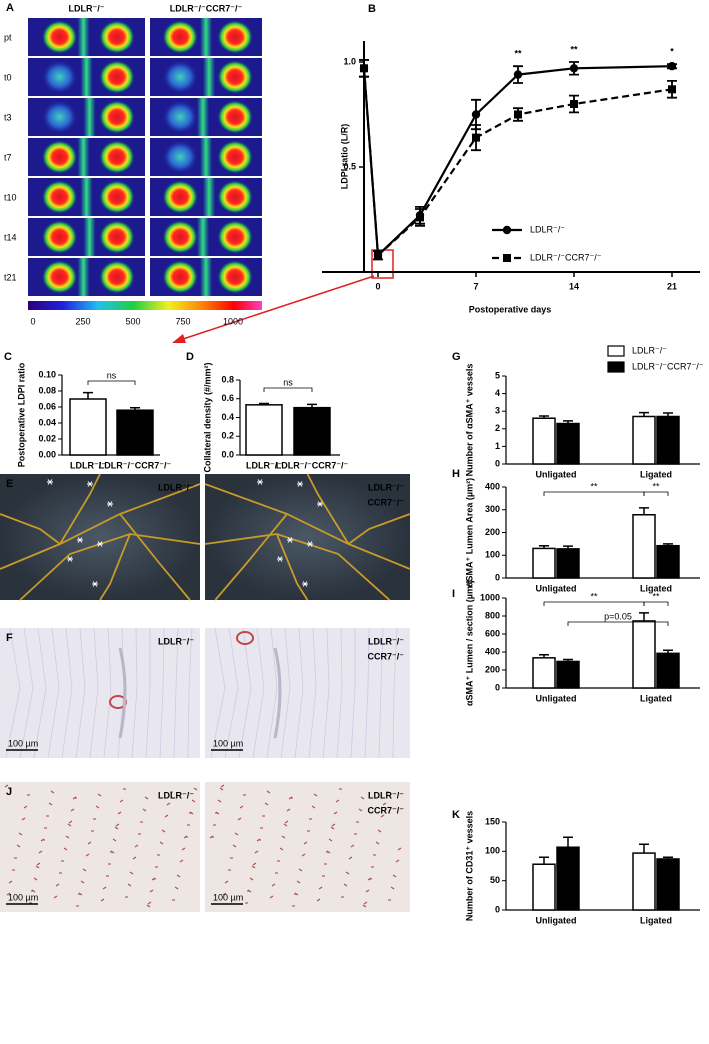  Describe the element at coordinates (176, 795) in the screenshot. I see `image-label: LDLR⁻/⁻` at that location.